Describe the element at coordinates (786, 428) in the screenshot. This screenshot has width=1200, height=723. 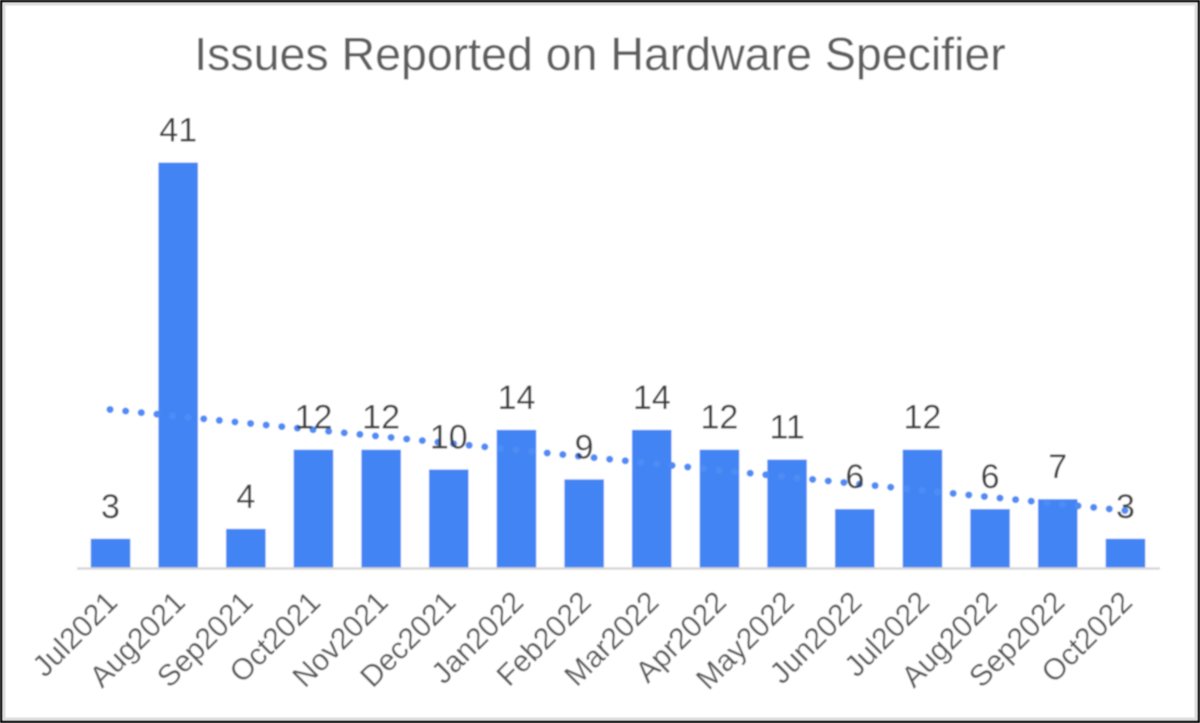
I see `svg-text: 11` at that location.